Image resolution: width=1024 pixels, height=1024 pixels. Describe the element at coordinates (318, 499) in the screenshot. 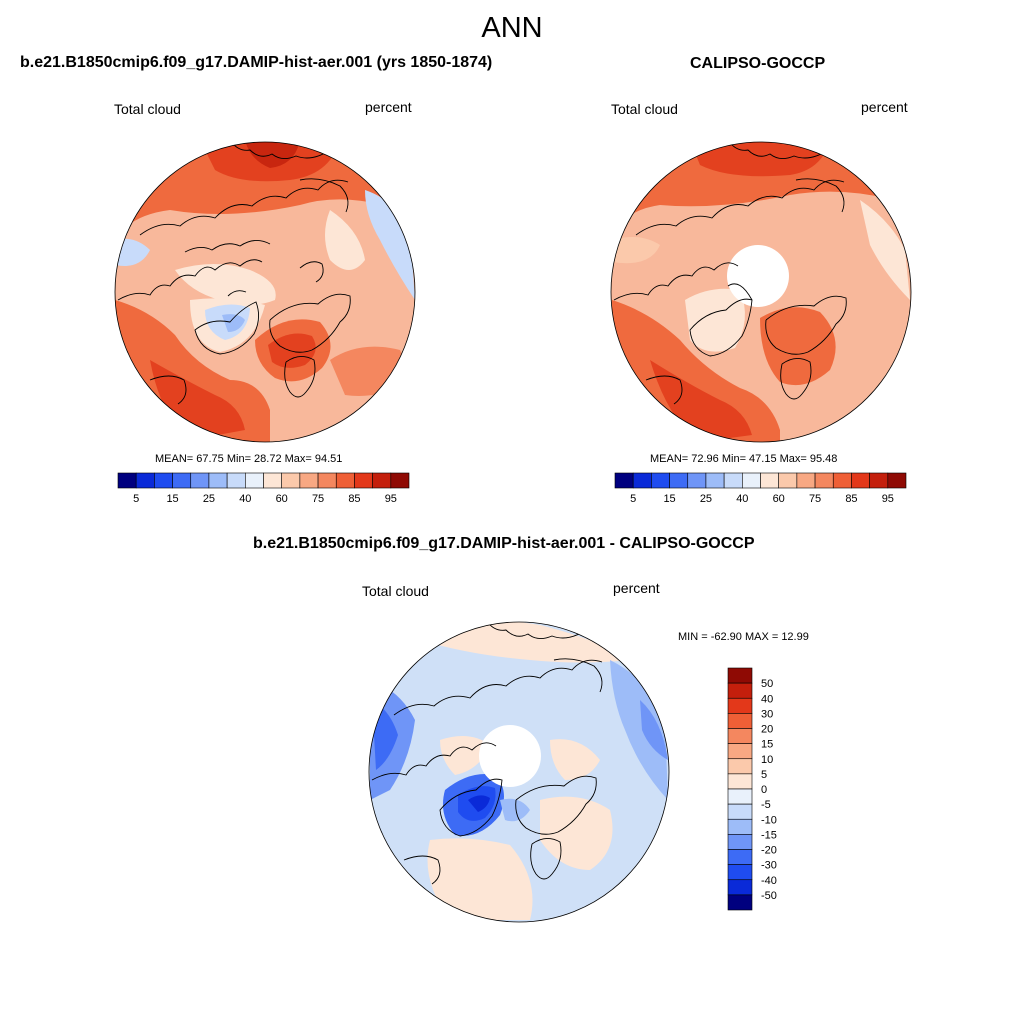

I see `colorbar1-tick-label: 75` at that location.